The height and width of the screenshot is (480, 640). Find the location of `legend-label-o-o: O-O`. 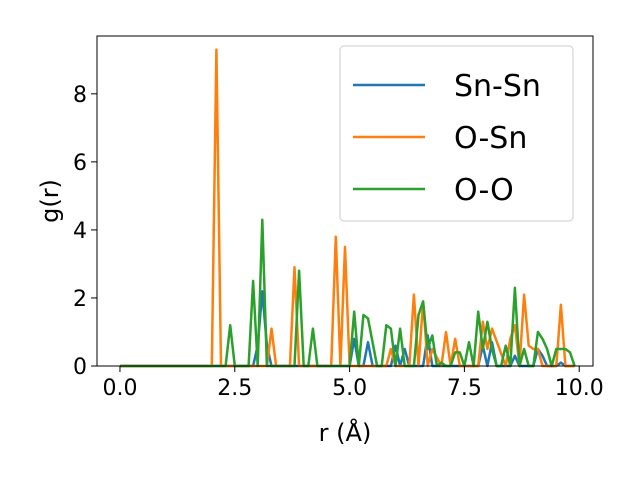

legend-label-o-o: O-O is located at coordinates (484, 190).